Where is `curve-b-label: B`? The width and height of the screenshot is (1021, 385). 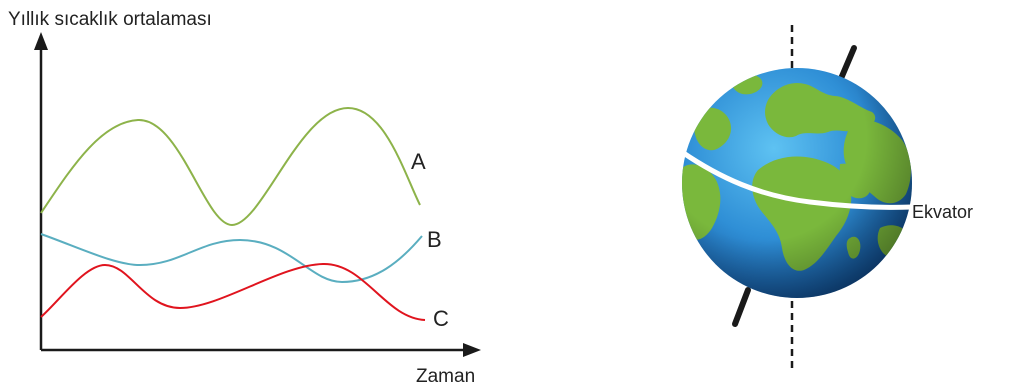
curve-b-label: B is located at coordinates (434, 239).